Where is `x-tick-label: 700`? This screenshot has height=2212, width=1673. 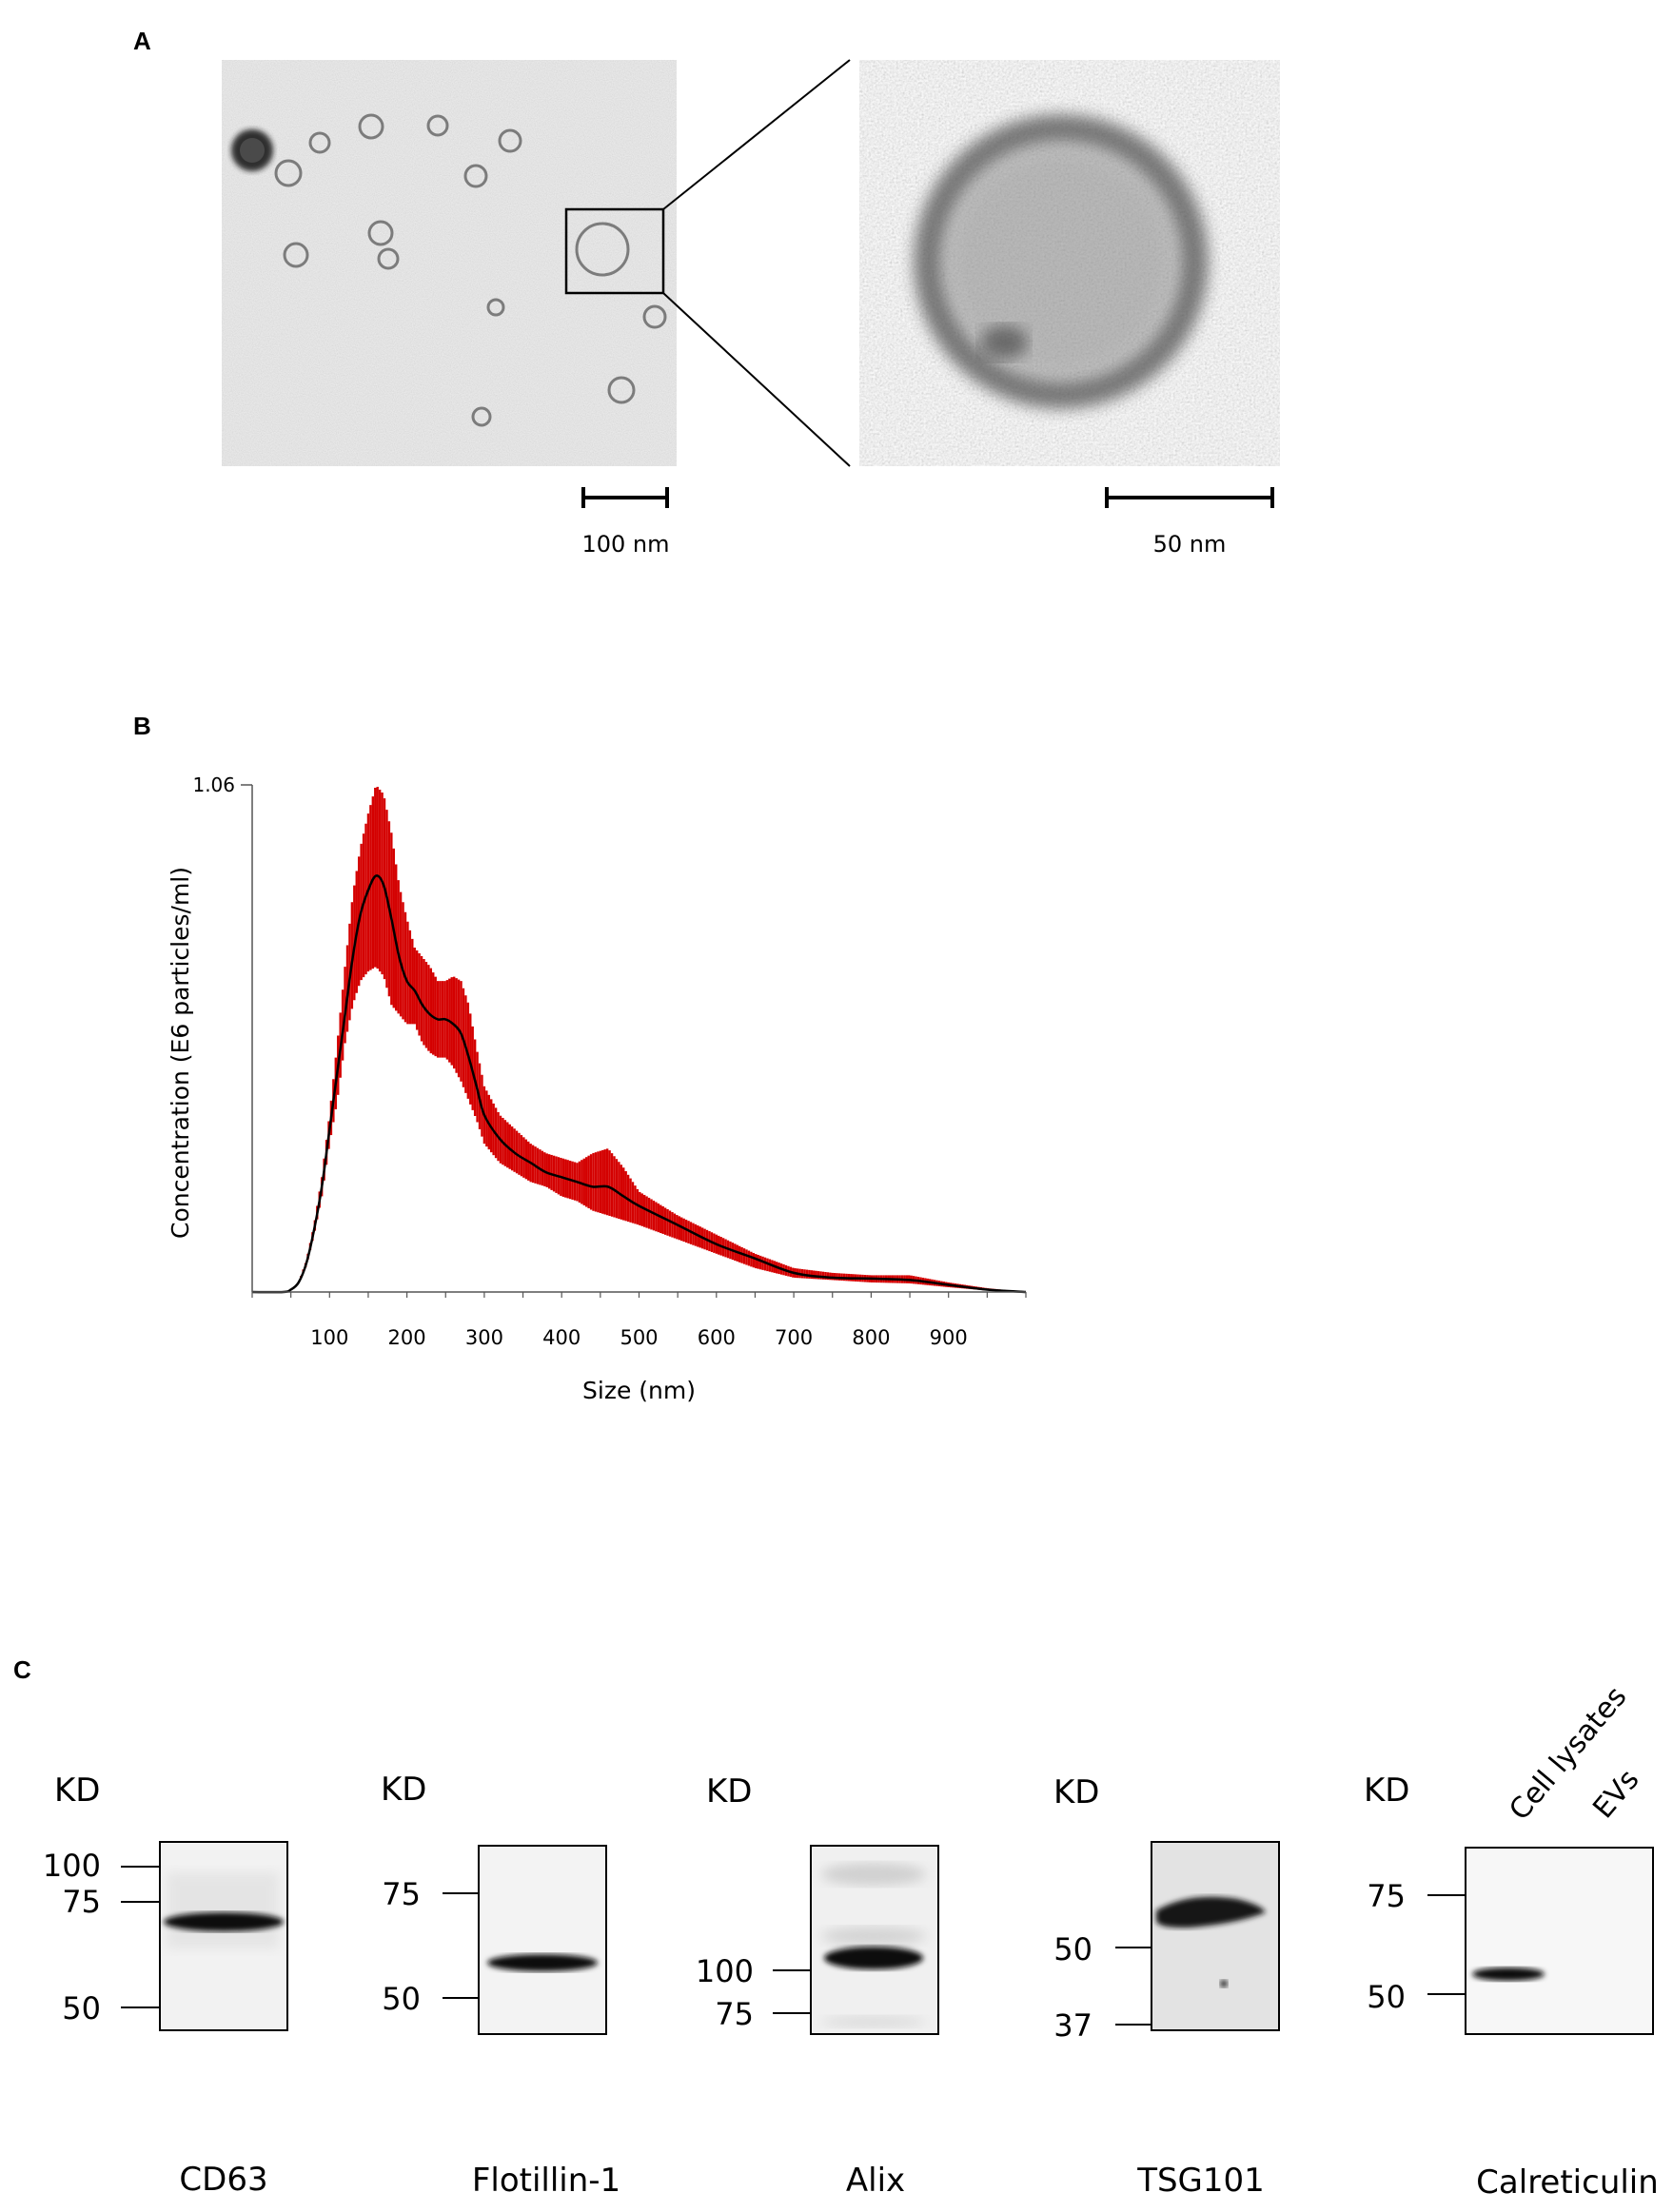 x-tick-label: 700 is located at coordinates (794, 1337).